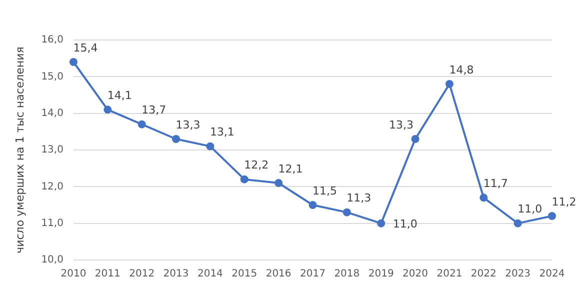 Image resolution: width=582 pixels, height=298 pixels. Describe the element at coordinates (85, 47) in the screenshot. I see `data-label: 15,4` at that location.